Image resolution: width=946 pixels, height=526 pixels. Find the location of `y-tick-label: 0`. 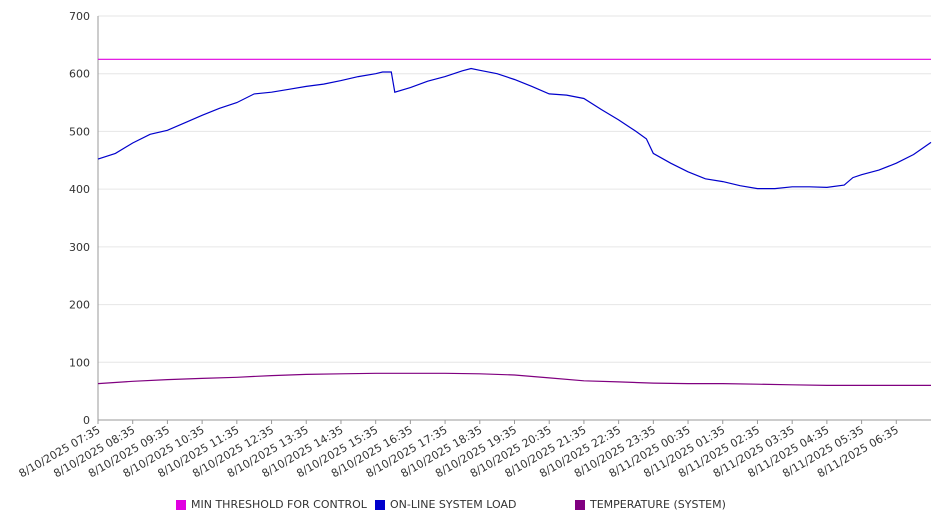

y-tick-label: 0 is located at coordinates (86, 420).